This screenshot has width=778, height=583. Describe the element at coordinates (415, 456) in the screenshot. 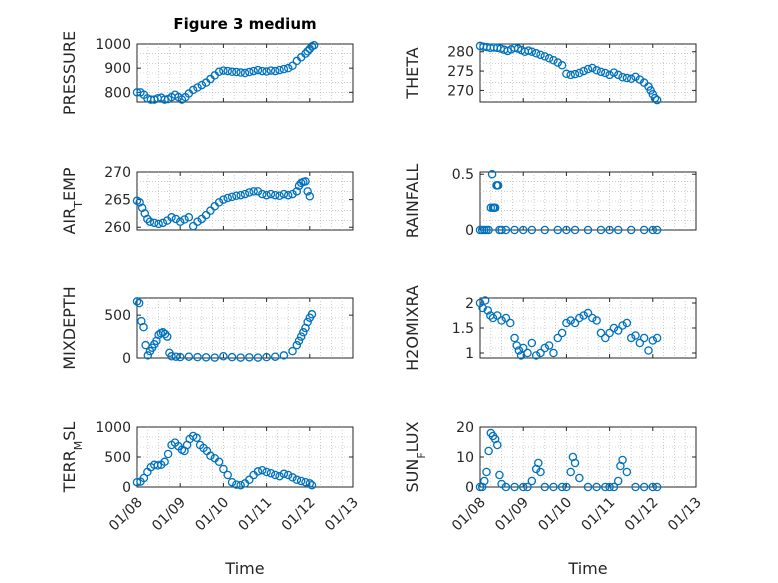

I see `y-axis-label: SUNFLUX` at that location.